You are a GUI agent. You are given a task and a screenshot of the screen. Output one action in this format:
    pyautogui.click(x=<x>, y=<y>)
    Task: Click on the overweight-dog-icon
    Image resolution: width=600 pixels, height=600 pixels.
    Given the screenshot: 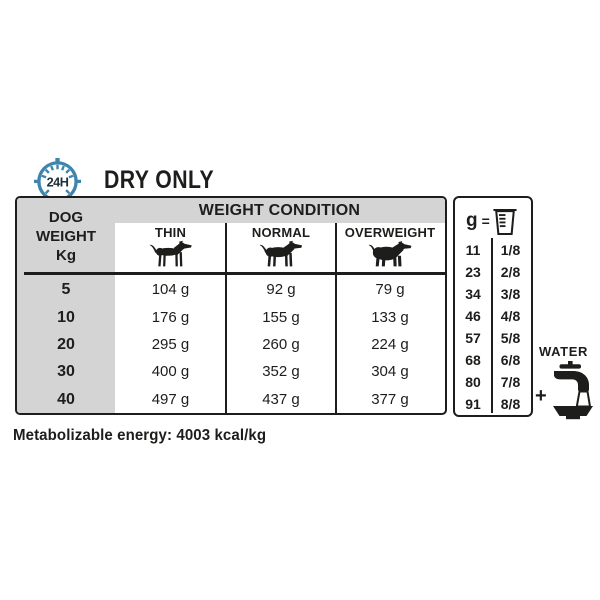 What is the action you would take?
    pyautogui.click(x=390, y=254)
    